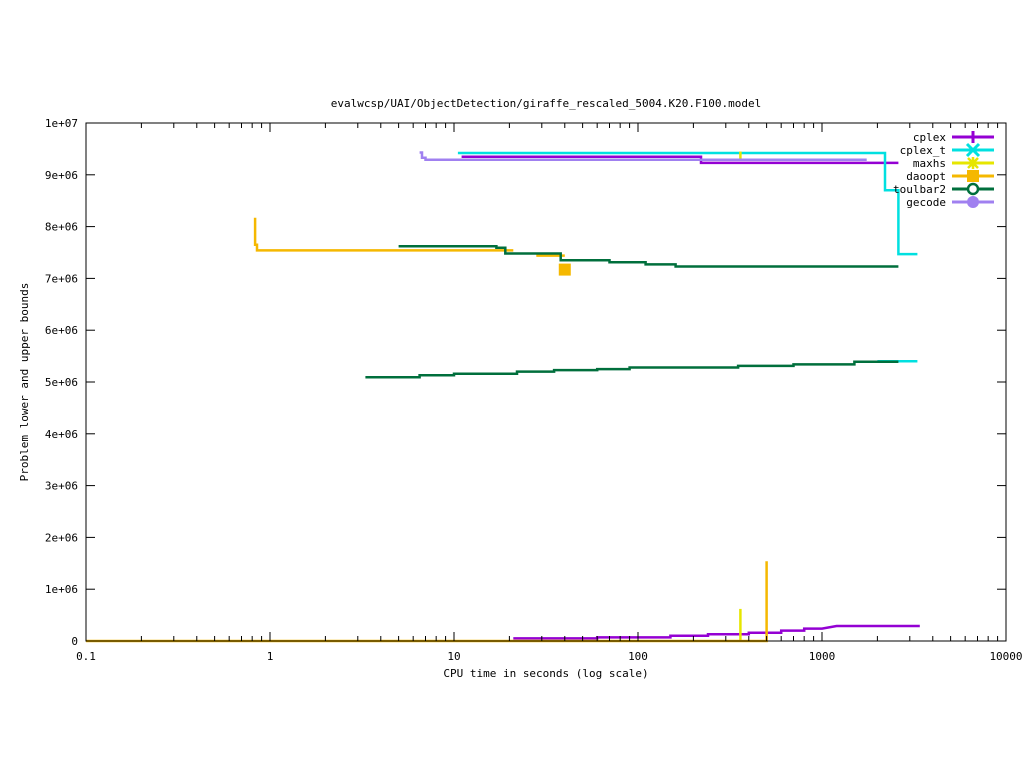 This screenshot has width=1024, height=768. I want to click on legend-item-daoopt: daoopt, so click(950, 176).